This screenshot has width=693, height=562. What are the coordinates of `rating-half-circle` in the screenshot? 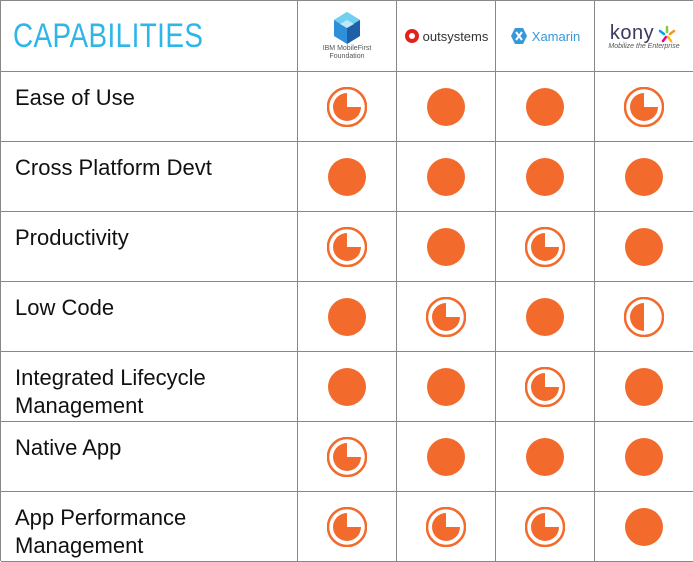 It's located at (644, 316).